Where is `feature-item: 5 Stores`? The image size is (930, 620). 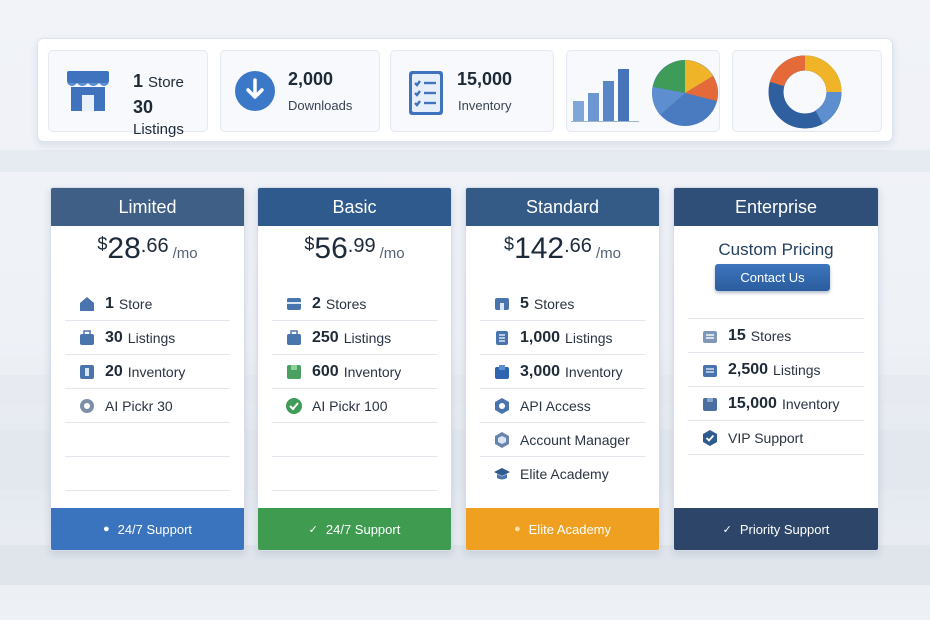 feature-item: 5 Stores is located at coordinates (562, 304).